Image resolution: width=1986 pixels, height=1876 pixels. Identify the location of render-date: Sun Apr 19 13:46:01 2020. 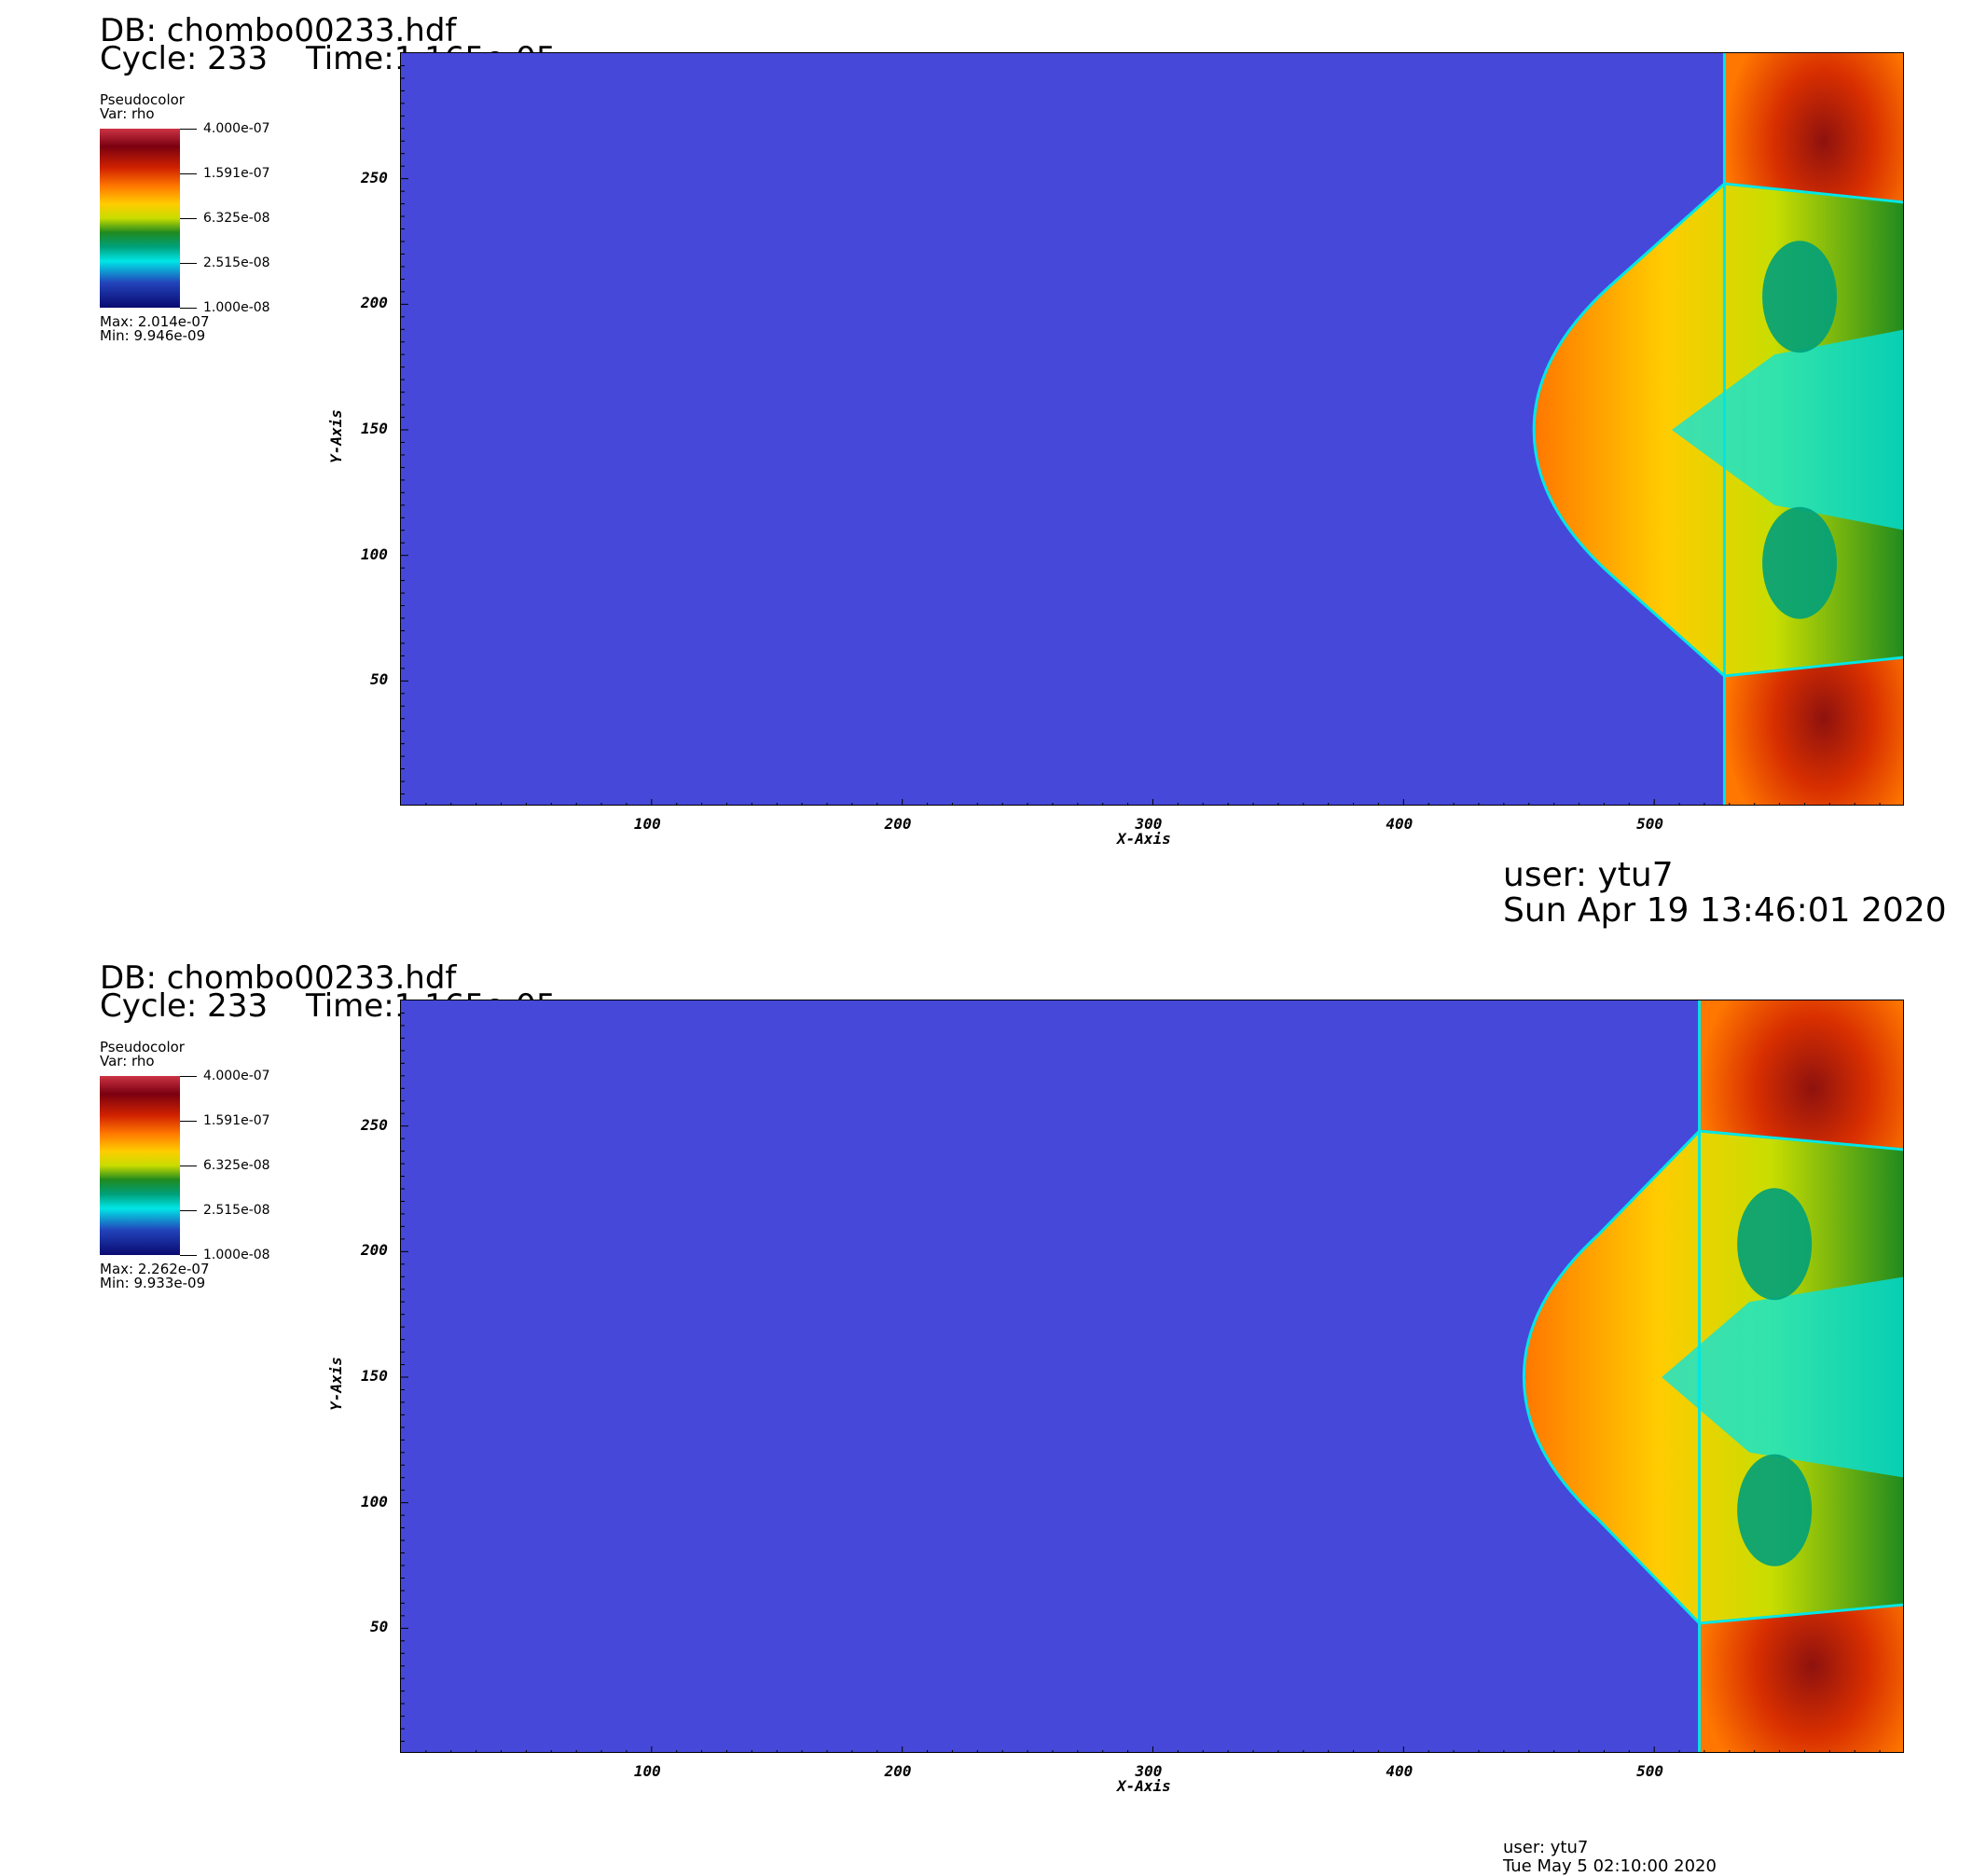
(1725, 910).